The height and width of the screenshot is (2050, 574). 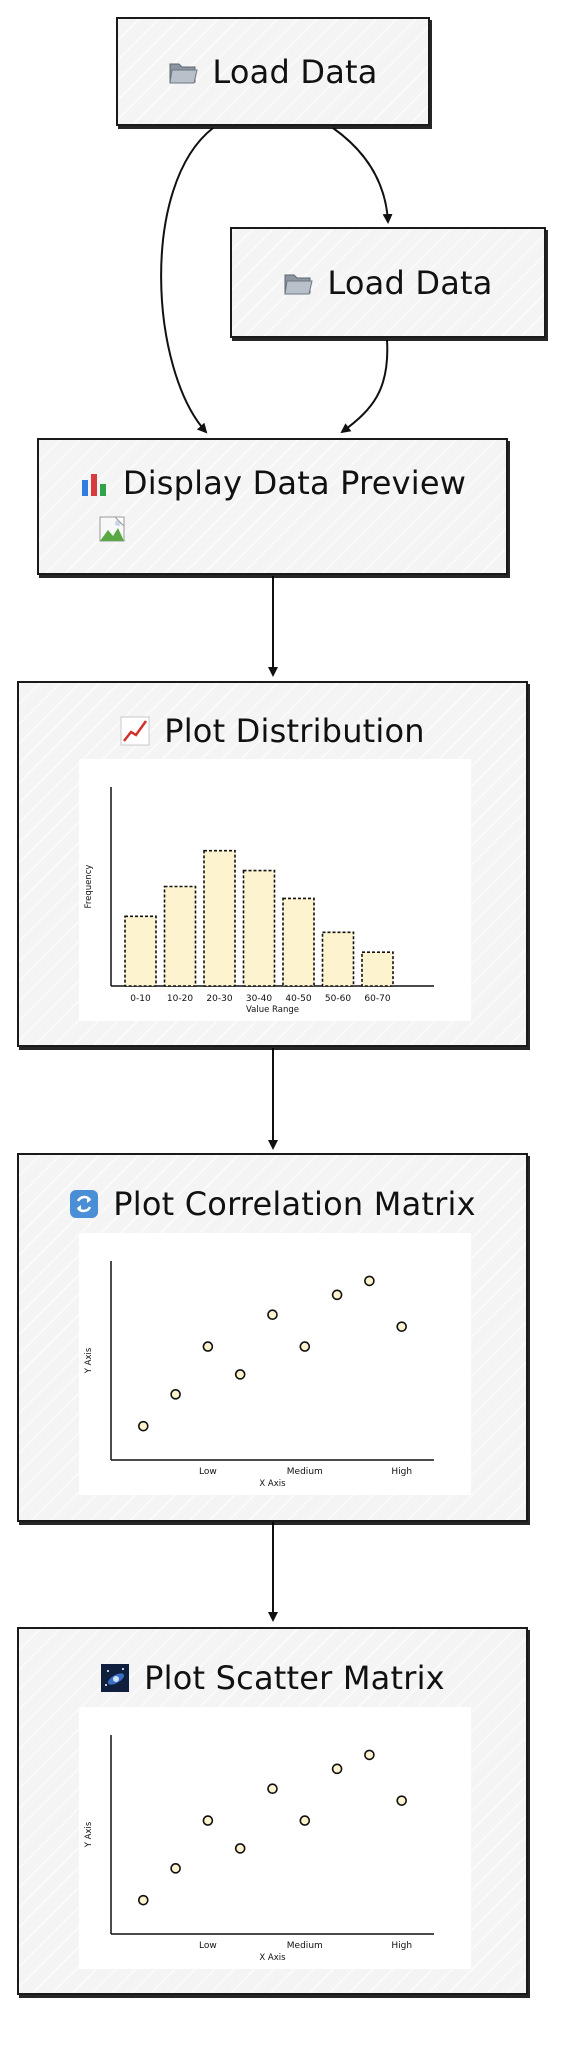 What do you see at coordinates (294, 483) in the screenshot?
I see `node-title: Display Data Preview` at bounding box center [294, 483].